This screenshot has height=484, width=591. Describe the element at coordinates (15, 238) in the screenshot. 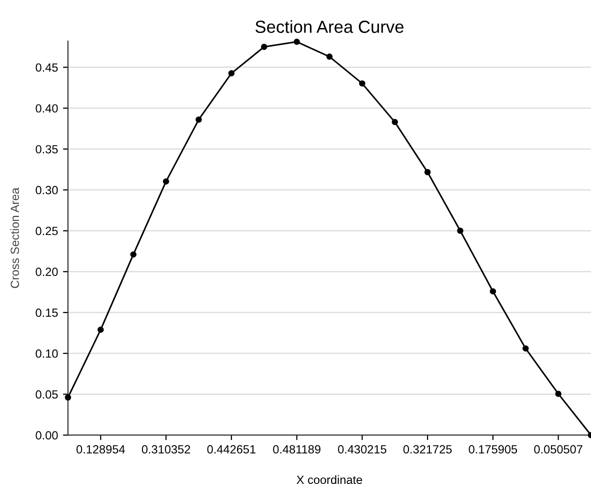

I see `y-axis-title: Cross Section Area` at that location.